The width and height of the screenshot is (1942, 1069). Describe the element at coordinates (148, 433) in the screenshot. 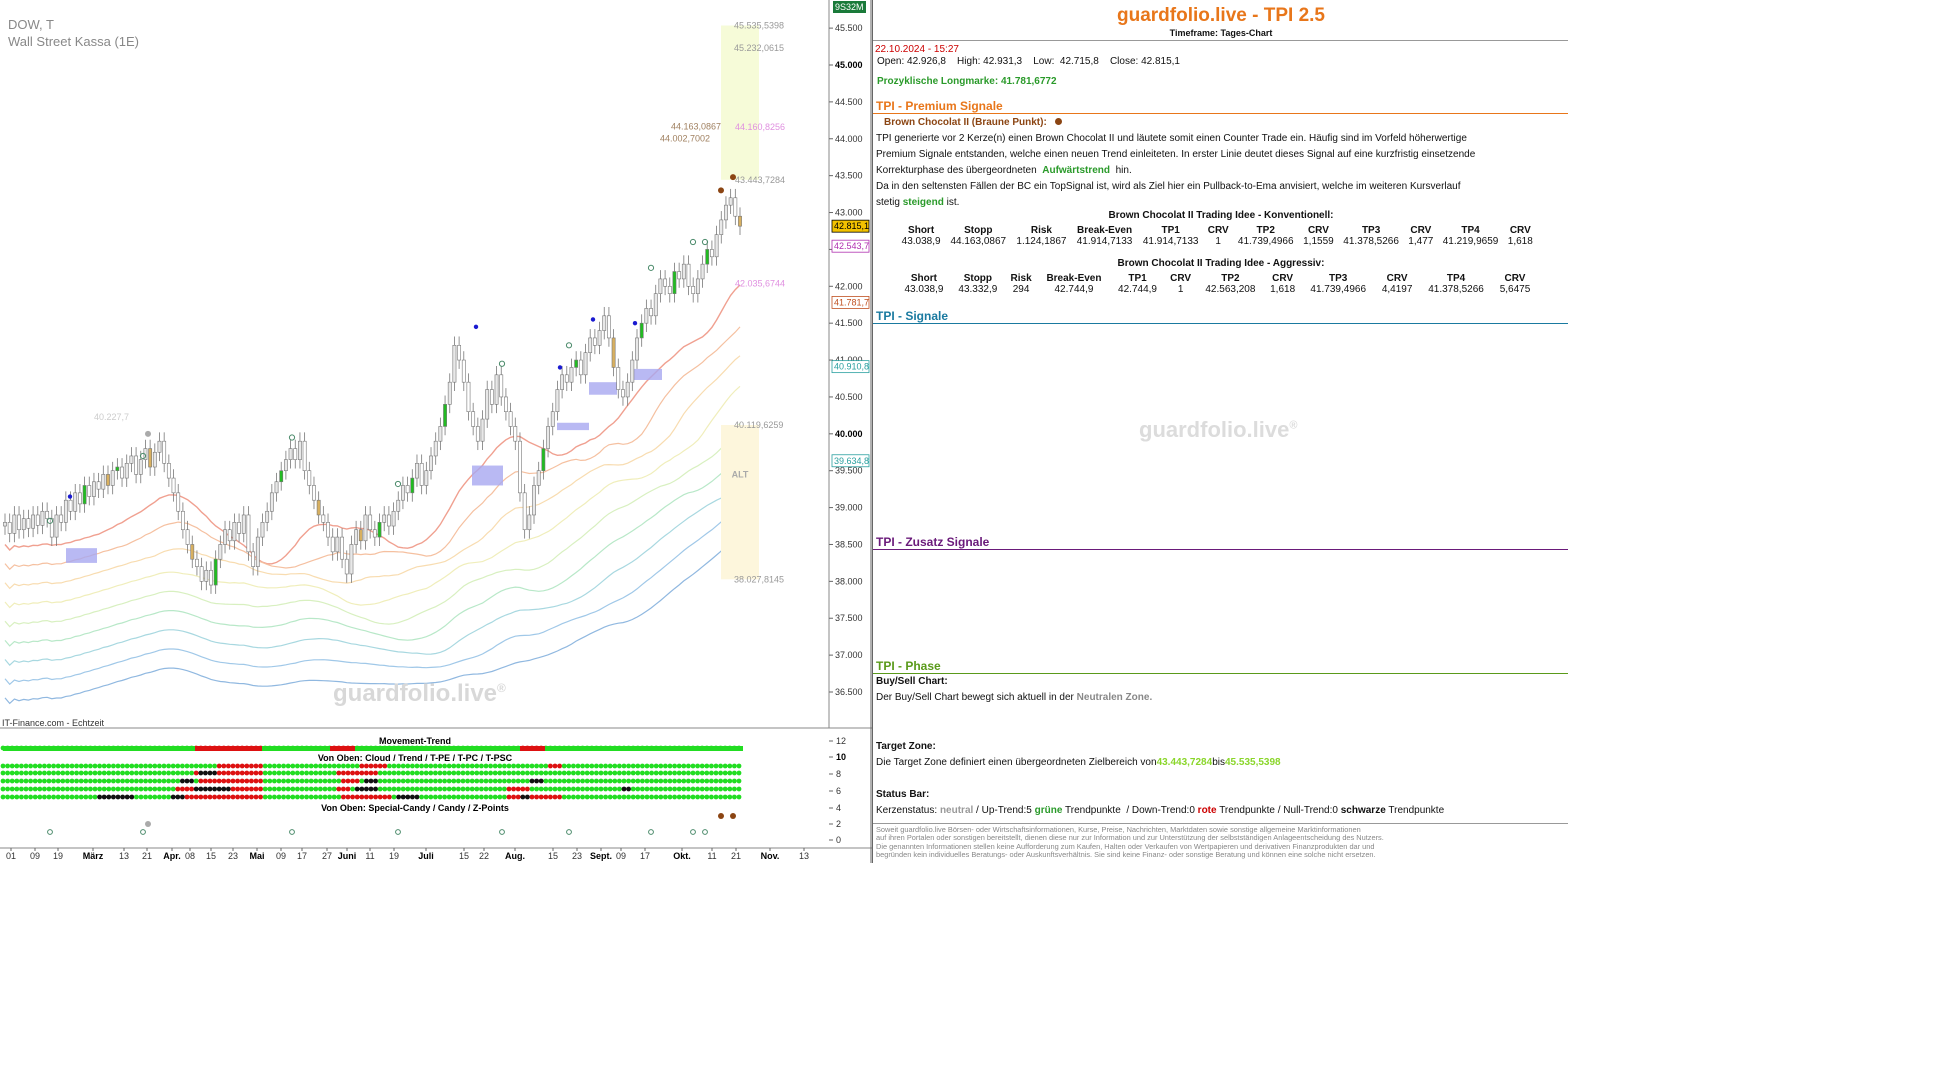

I see `grey-dot` at that location.